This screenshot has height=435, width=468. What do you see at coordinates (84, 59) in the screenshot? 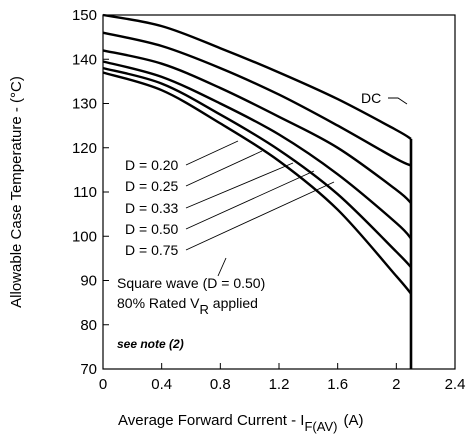
I see `y-tick-label: 140` at bounding box center [84, 59].